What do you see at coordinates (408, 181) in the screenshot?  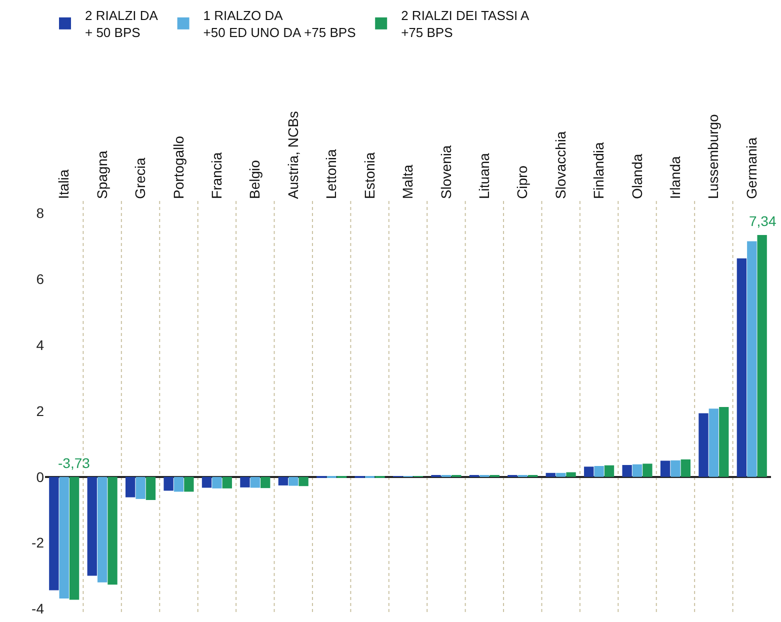 I see `x-tick-label: Malta` at bounding box center [408, 181].